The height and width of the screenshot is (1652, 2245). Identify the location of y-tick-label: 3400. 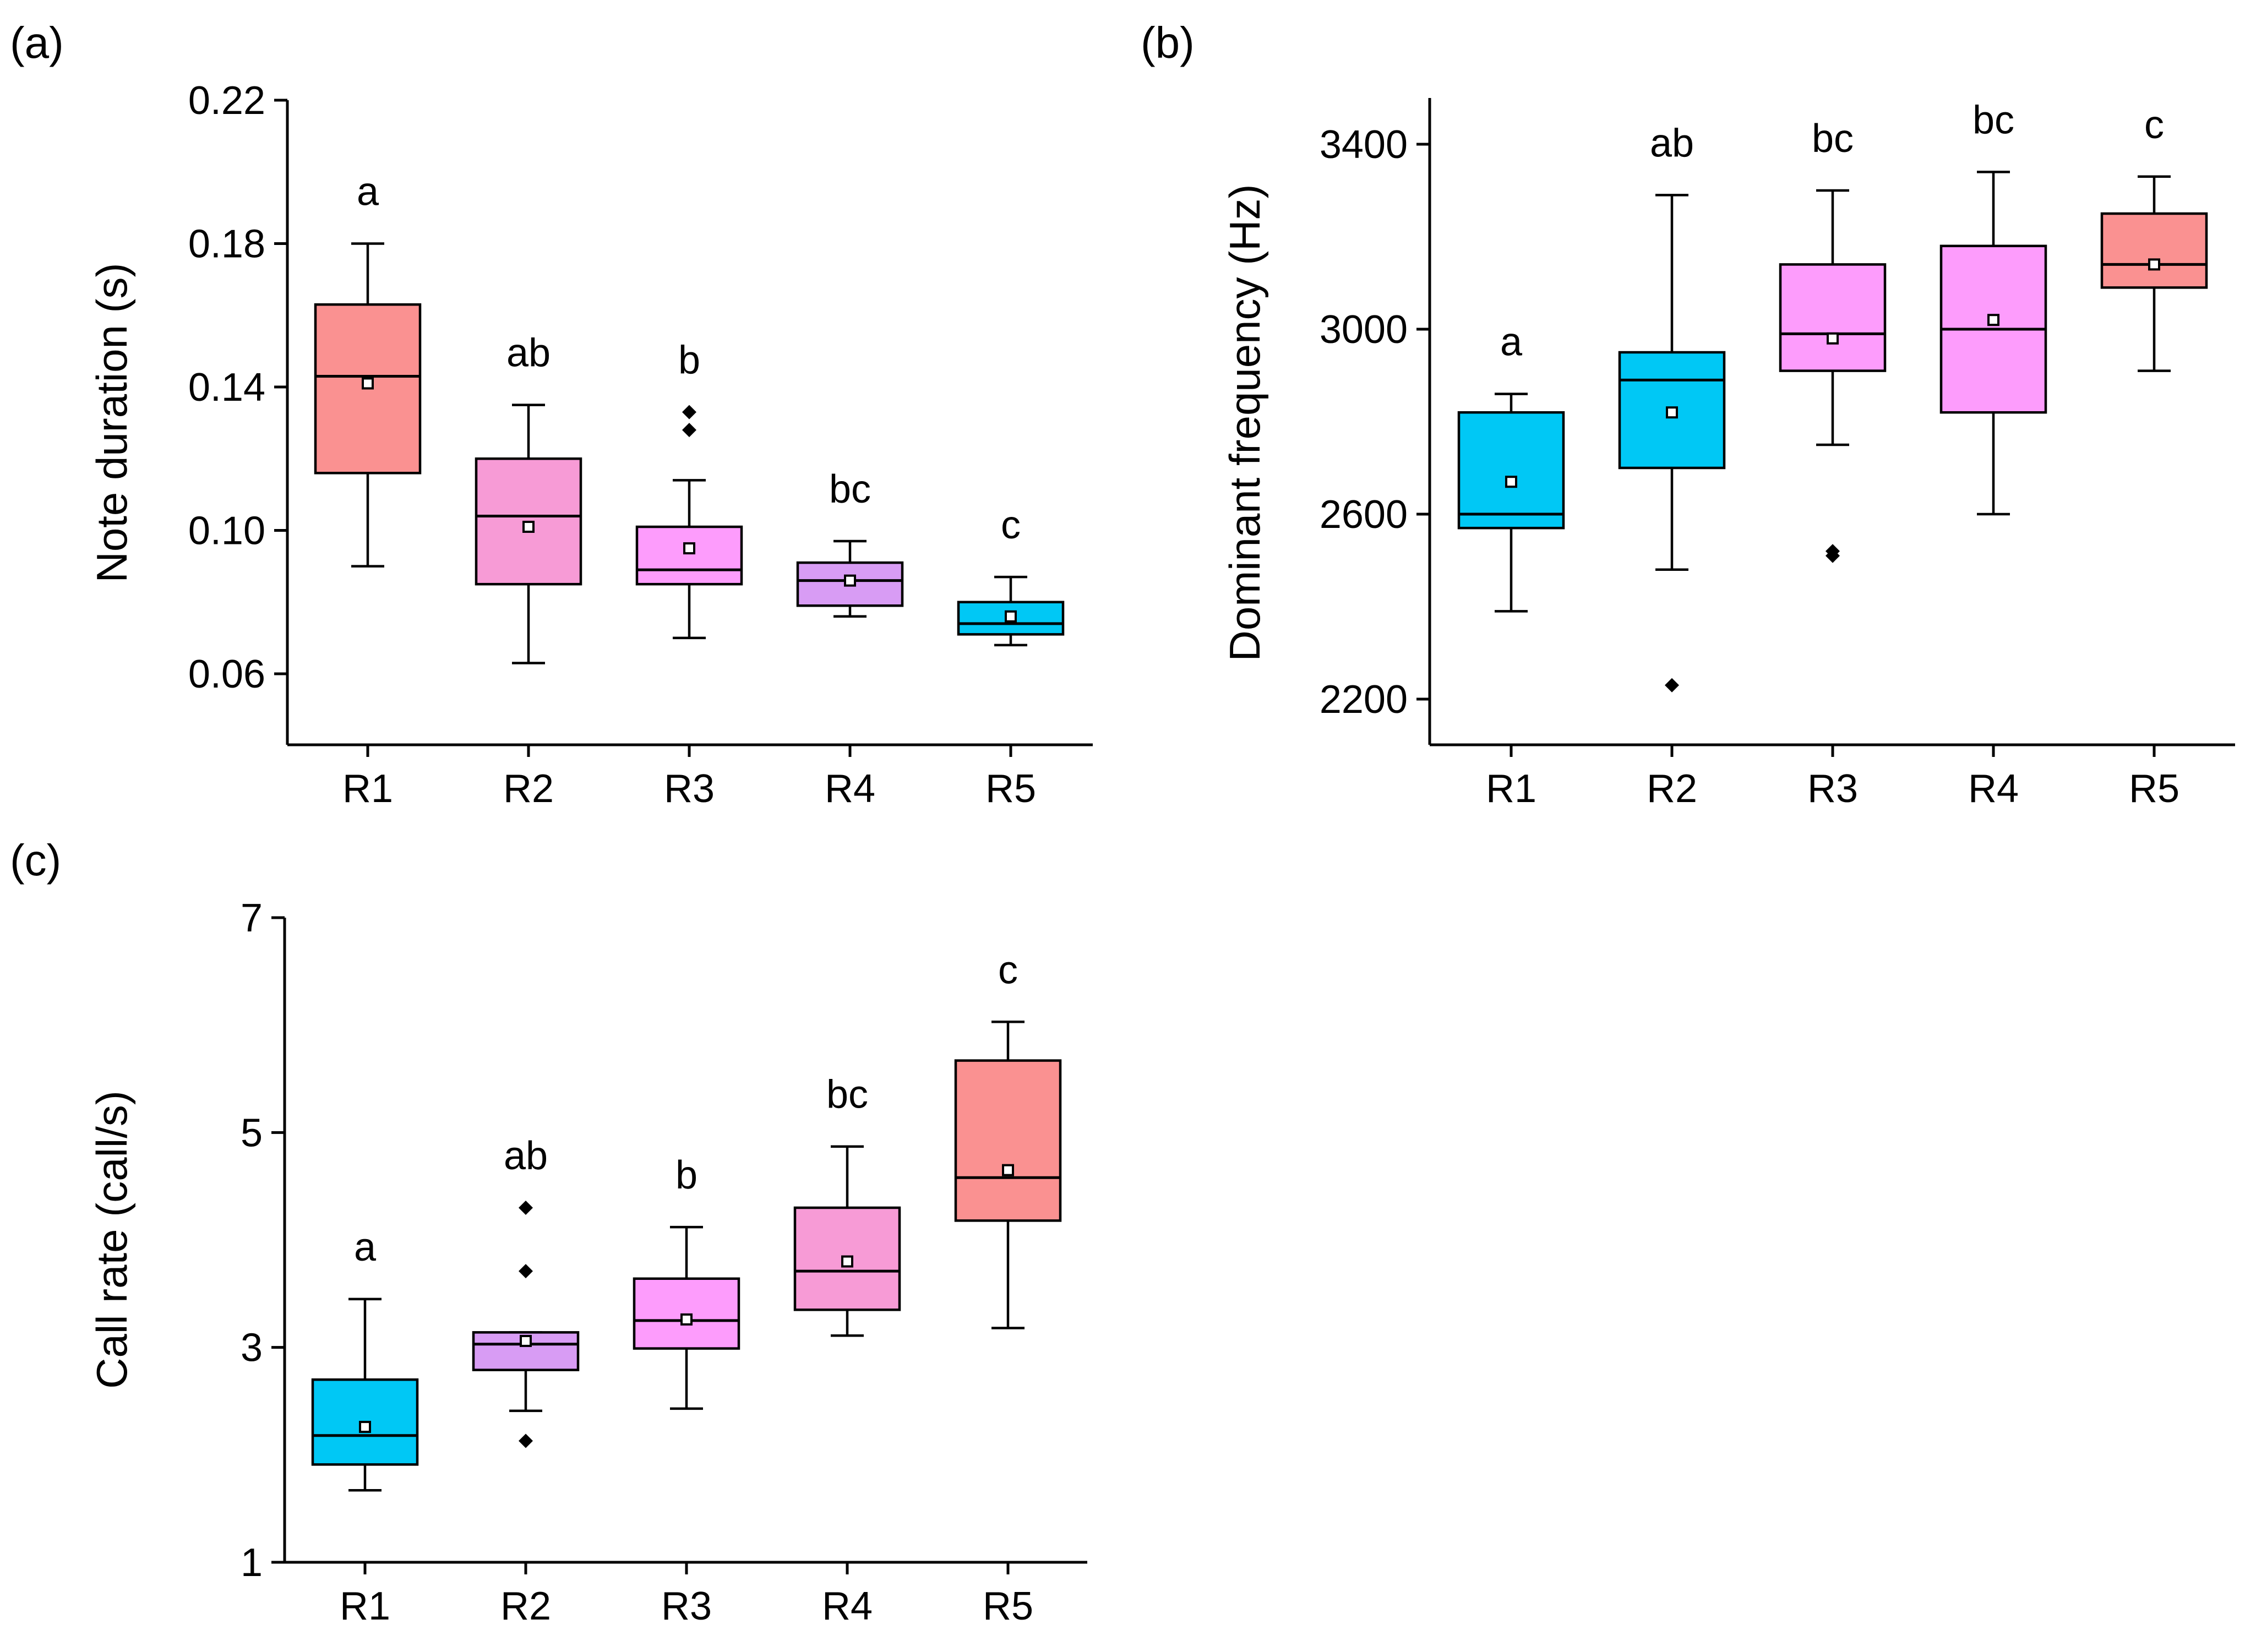
(1364, 145).